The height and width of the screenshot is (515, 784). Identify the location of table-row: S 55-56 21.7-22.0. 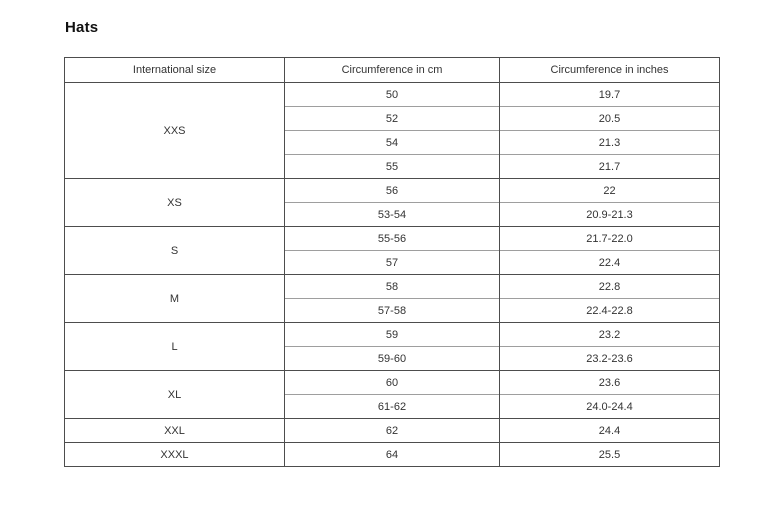
(392, 250).